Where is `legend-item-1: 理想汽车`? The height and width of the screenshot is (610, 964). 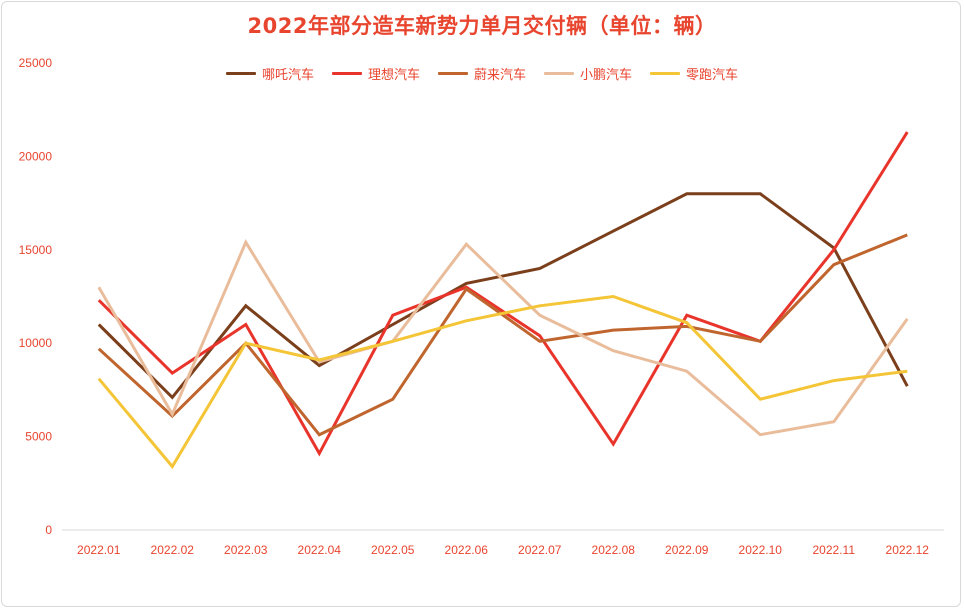 legend-item-1: 理想汽车 is located at coordinates (375, 73).